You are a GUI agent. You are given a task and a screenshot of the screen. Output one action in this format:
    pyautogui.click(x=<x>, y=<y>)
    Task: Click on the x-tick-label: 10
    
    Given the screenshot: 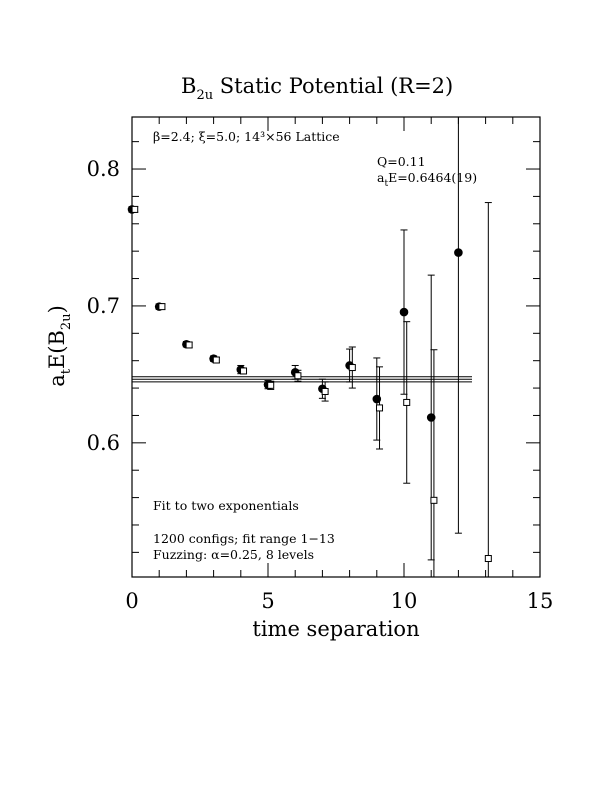 What is the action you would take?
    pyautogui.click(x=404, y=601)
    